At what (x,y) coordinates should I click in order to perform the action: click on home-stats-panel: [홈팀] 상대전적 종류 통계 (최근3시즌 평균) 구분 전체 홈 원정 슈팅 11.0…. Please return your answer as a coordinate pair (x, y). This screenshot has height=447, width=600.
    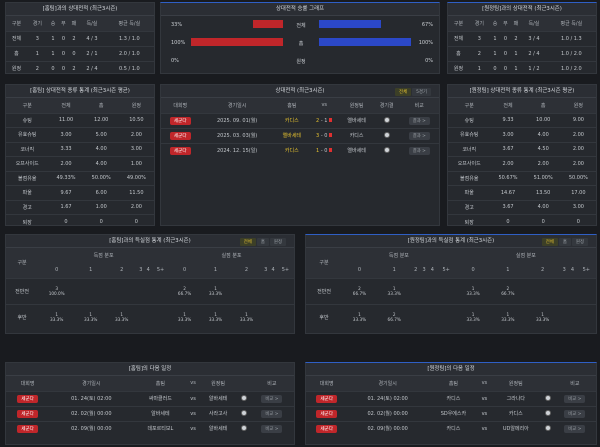
    Looking at the image, I should click on (80, 156).